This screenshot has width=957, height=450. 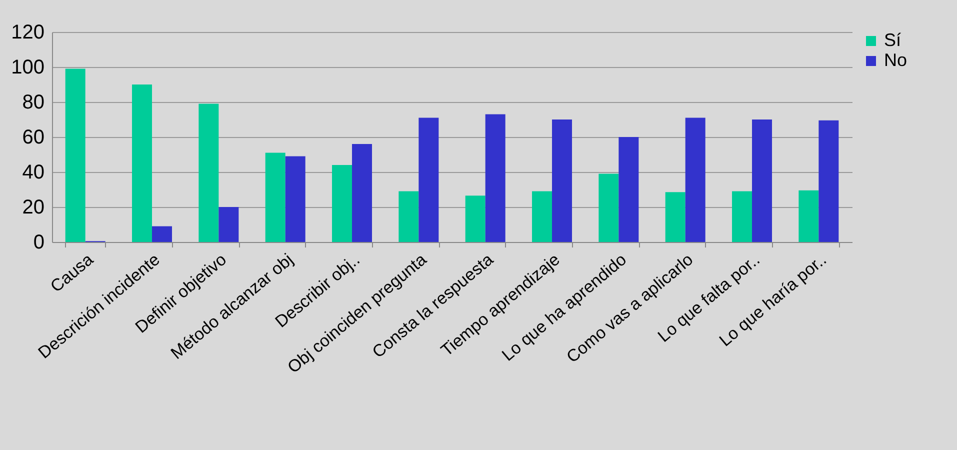 What do you see at coordinates (33, 207) in the screenshot?
I see `y-tick-label: 20` at bounding box center [33, 207].